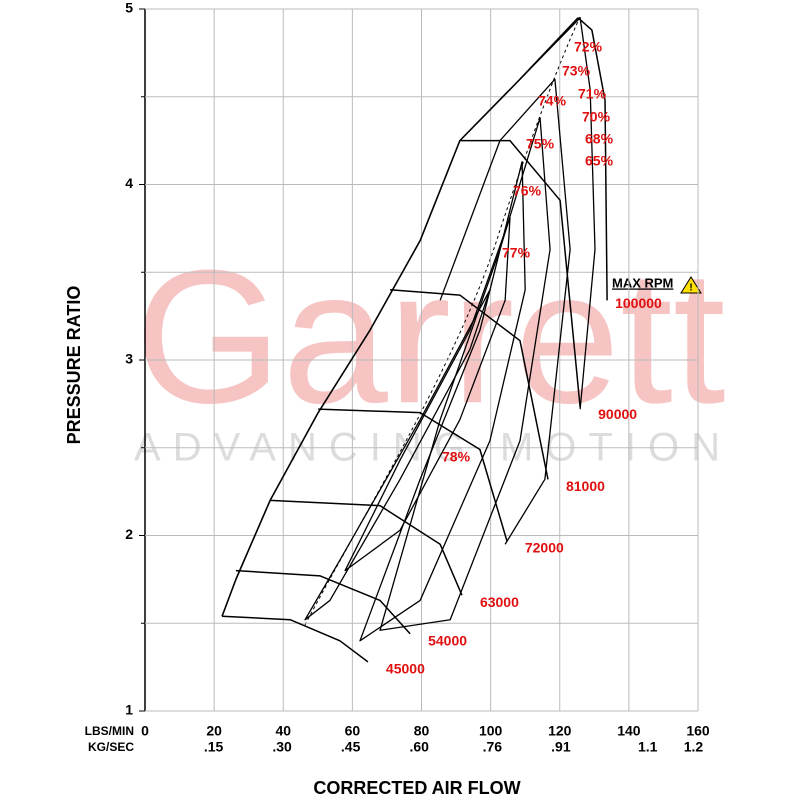 This screenshot has width=800, height=800. Describe the element at coordinates (405, 669) in the screenshot. I see `speed-label: 45000` at that location.